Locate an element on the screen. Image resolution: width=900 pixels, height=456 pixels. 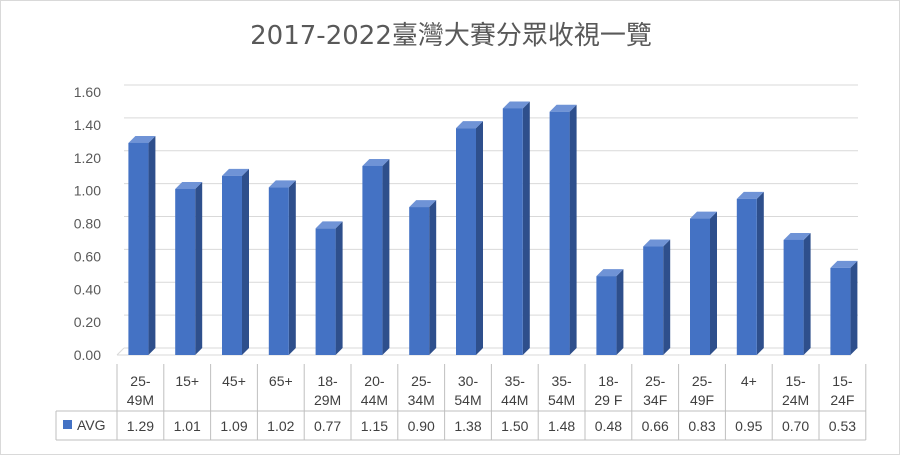
category-label: 29 F is located at coordinates (608, 400).